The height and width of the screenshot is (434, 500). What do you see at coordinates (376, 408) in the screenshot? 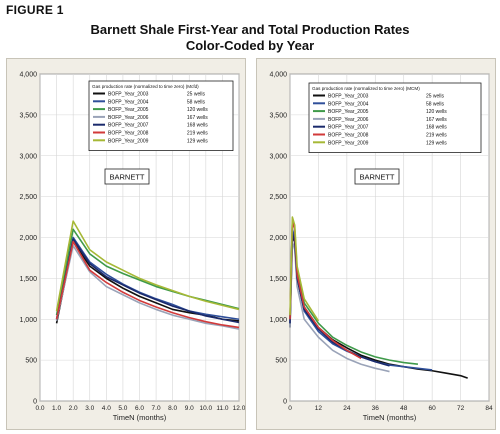
I see `x-tick-label: 36` at bounding box center [376, 408].